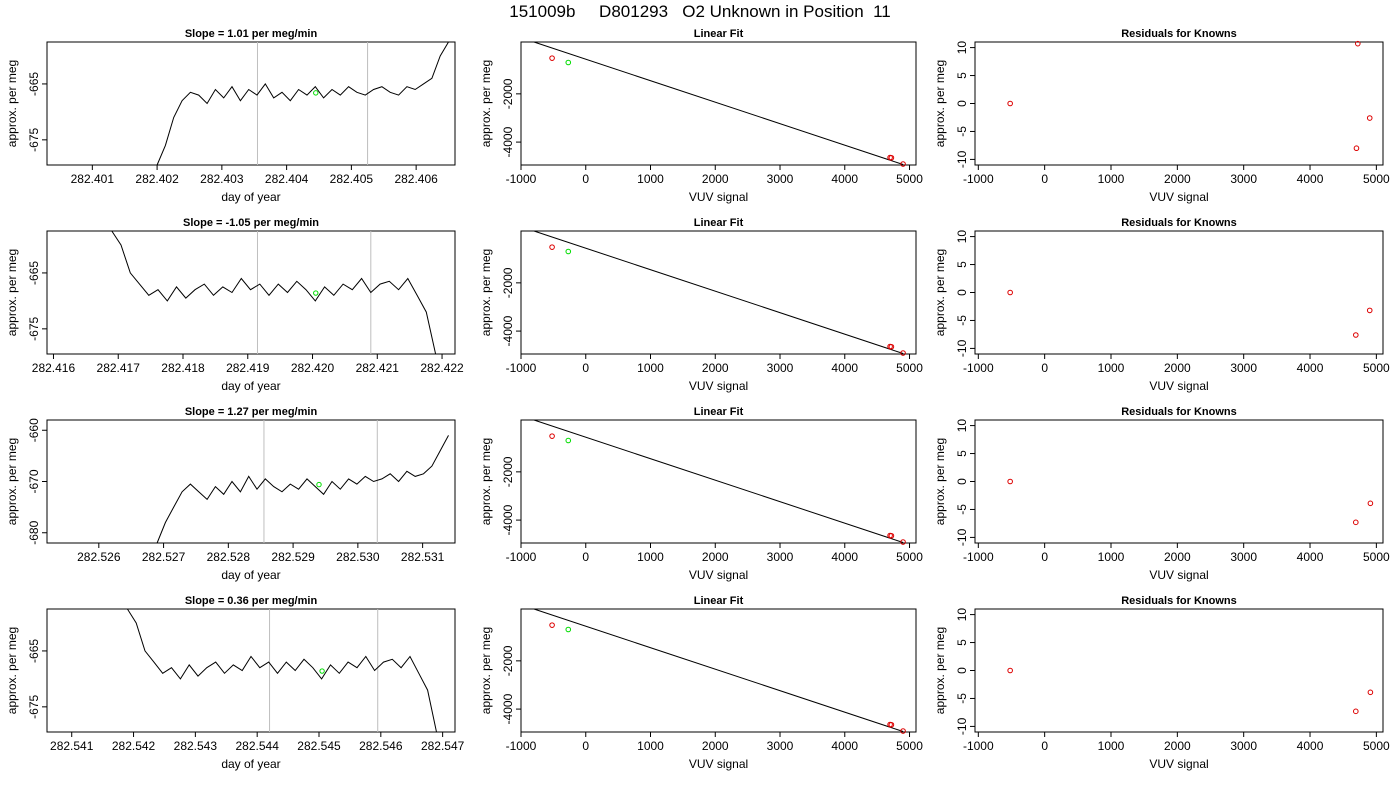 The width and height of the screenshot is (1400, 800). I want to click on y-tick-label: -5, so click(962, 509).